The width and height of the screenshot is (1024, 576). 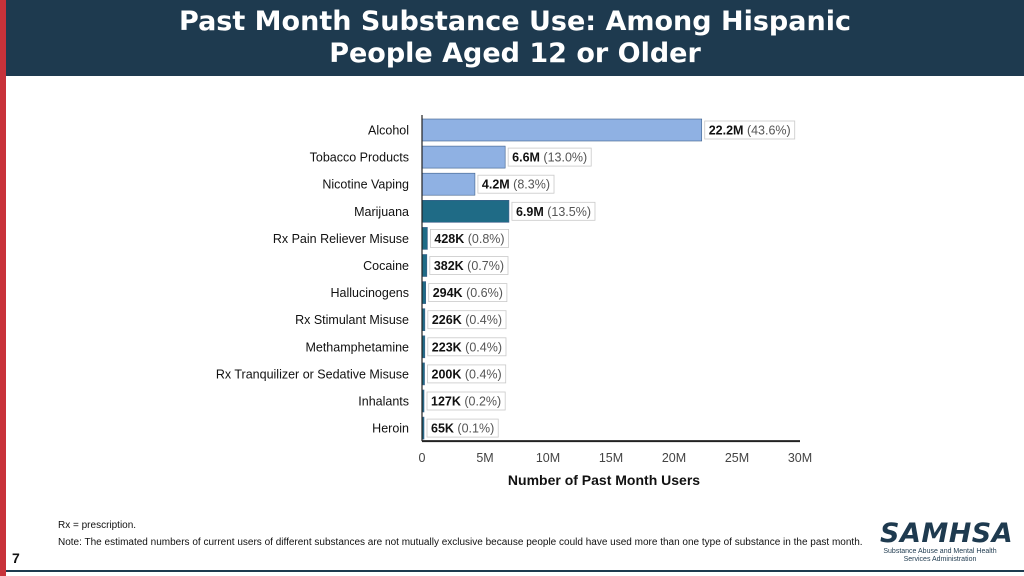 What do you see at coordinates (422, 458) in the screenshot?
I see `x-tick-label: 0` at bounding box center [422, 458].